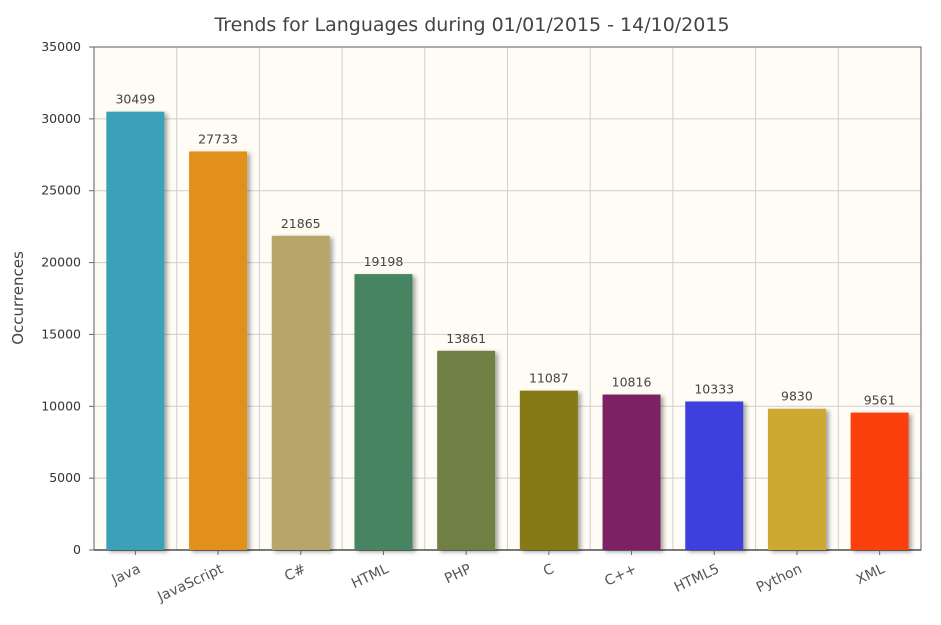 This screenshot has width=941, height=625. Describe the element at coordinates (77, 549) in the screenshot. I see `y-tick-label: 0` at that location.